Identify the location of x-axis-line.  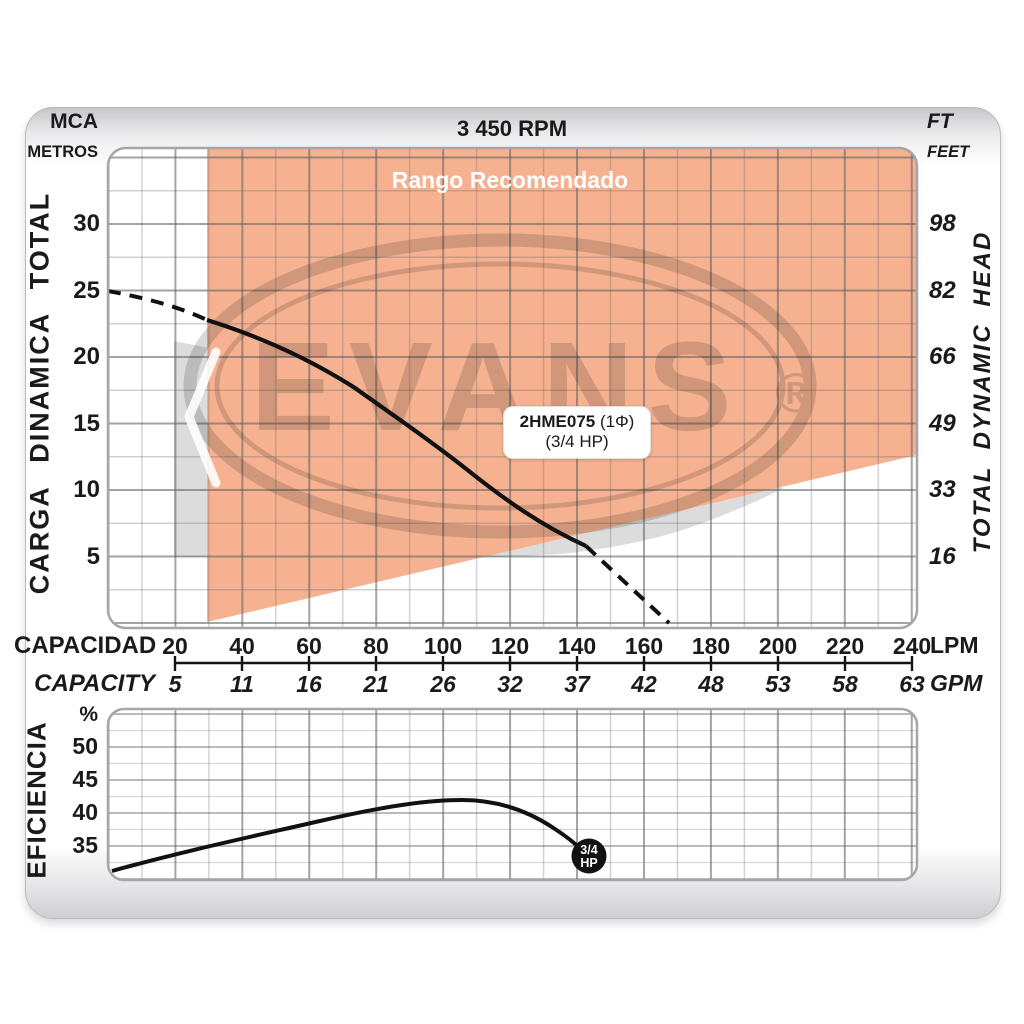
(543, 663).